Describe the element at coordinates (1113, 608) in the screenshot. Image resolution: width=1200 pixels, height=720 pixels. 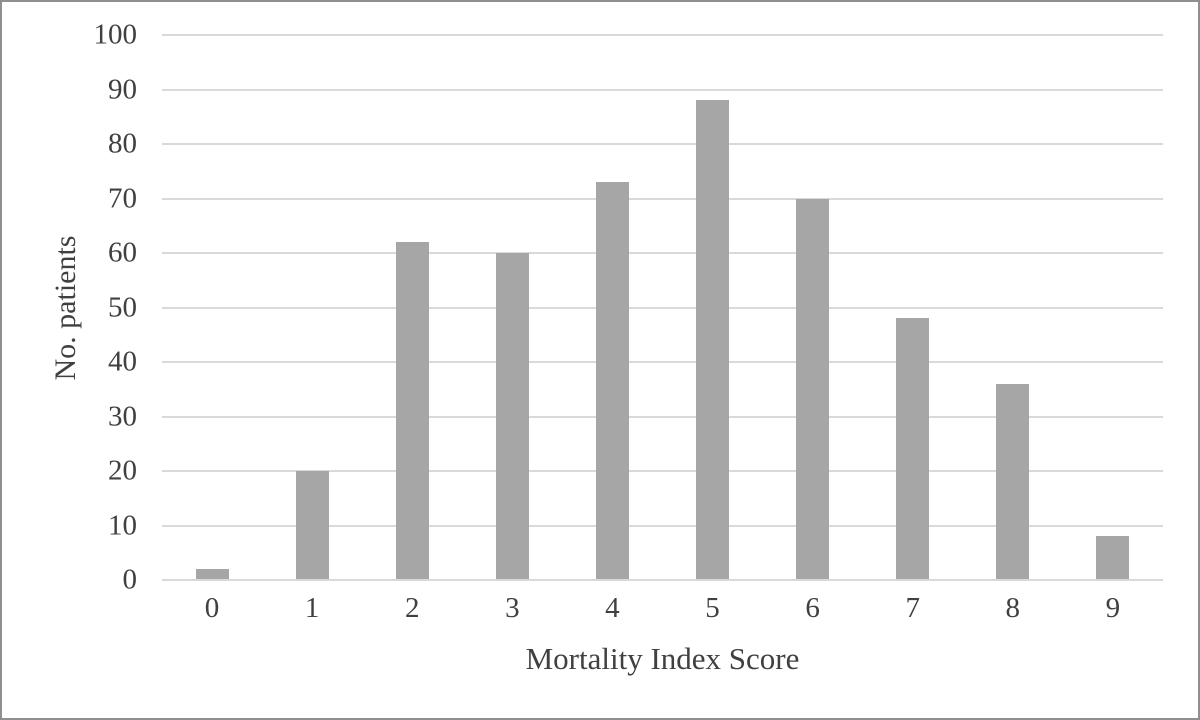
I see `x-tick-label-9: 9` at that location.